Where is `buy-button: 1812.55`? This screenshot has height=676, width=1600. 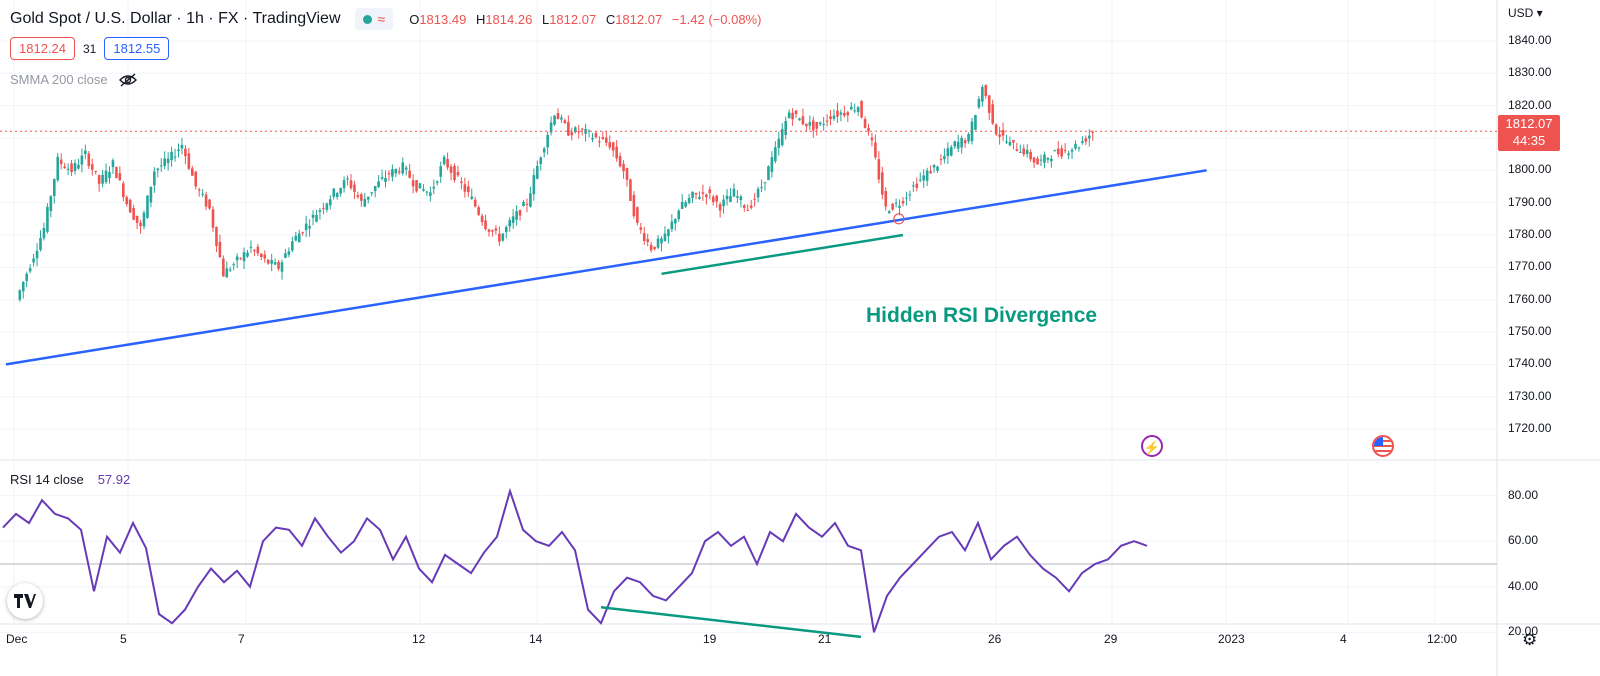
buy-button: 1812.55 is located at coordinates (137, 48).